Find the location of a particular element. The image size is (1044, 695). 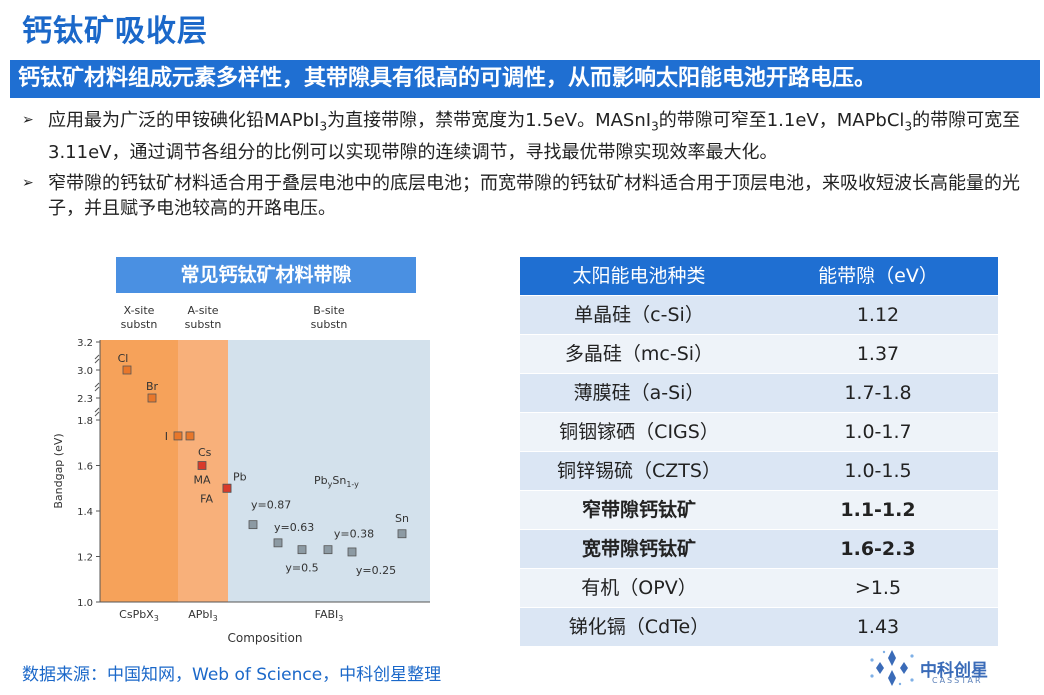

cell-bandgap: >1.5 is located at coordinates (878, 588).